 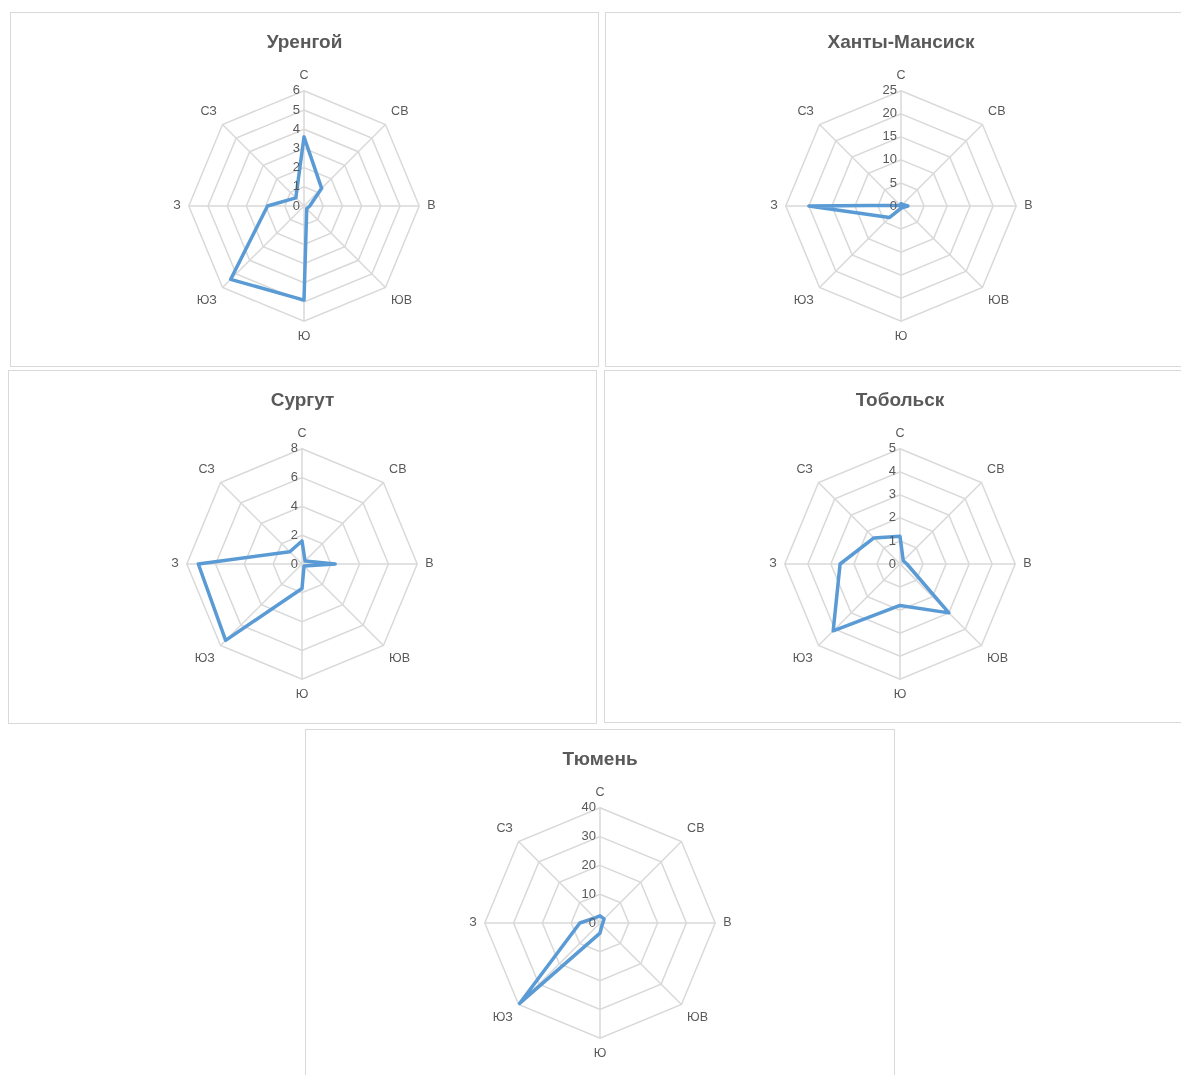 What do you see at coordinates (900, 399) in the screenshot?
I see `chart-title: Тобольск` at bounding box center [900, 399].